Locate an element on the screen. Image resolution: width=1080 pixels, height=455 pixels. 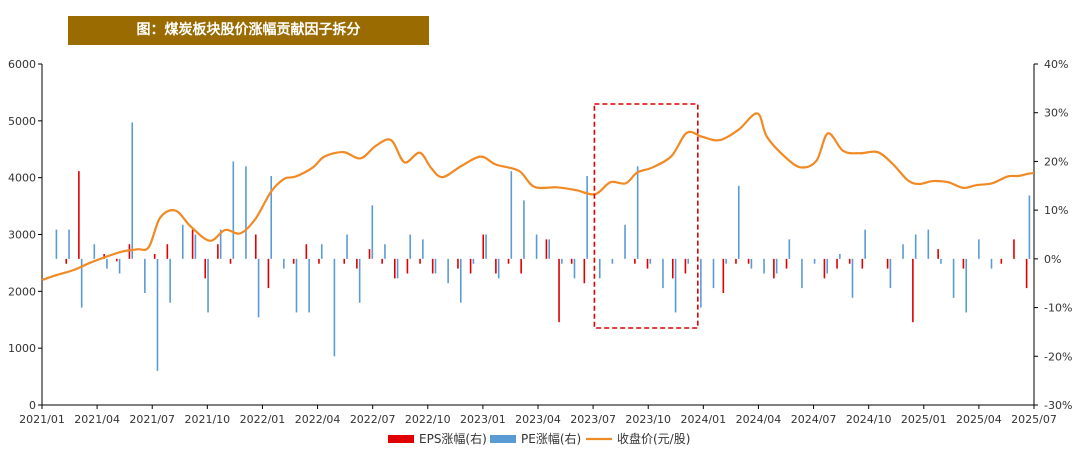
left-tick-label: 6000 is located at coordinates (22, 64).